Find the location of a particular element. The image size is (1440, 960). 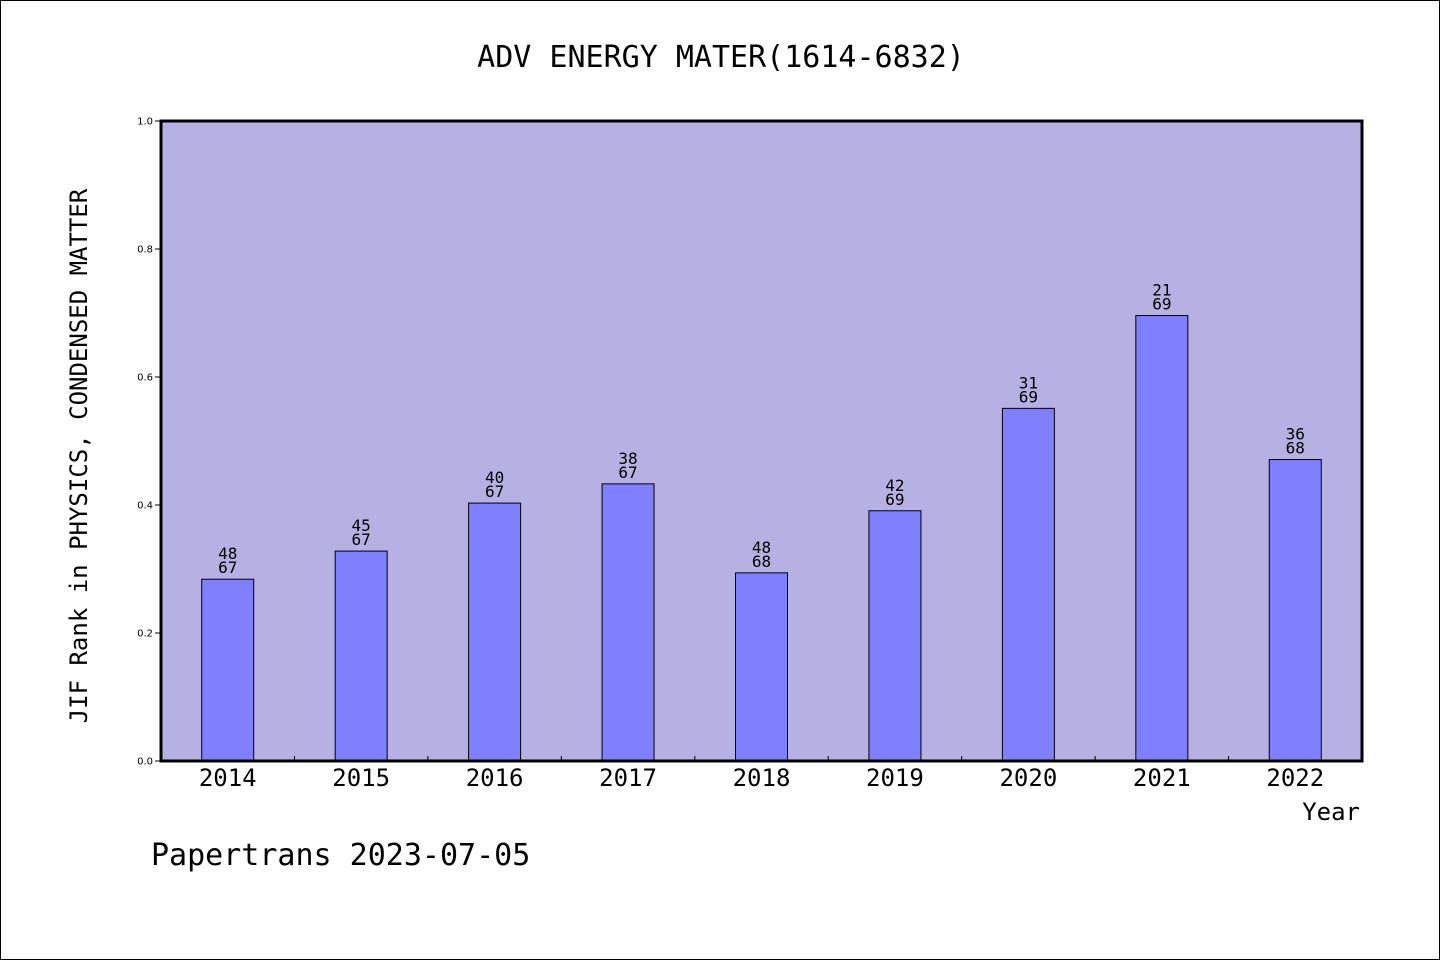

bar-2020 is located at coordinates (1028, 584).